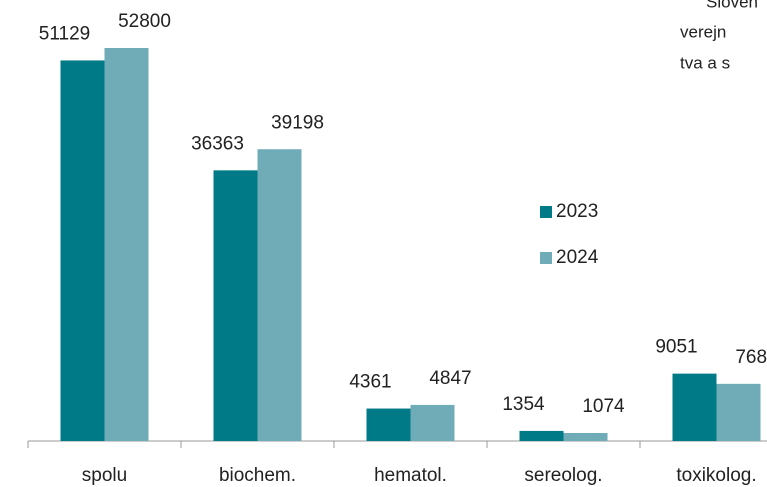 The image size is (767, 487). I want to click on value-label: 7680, so click(751, 357).